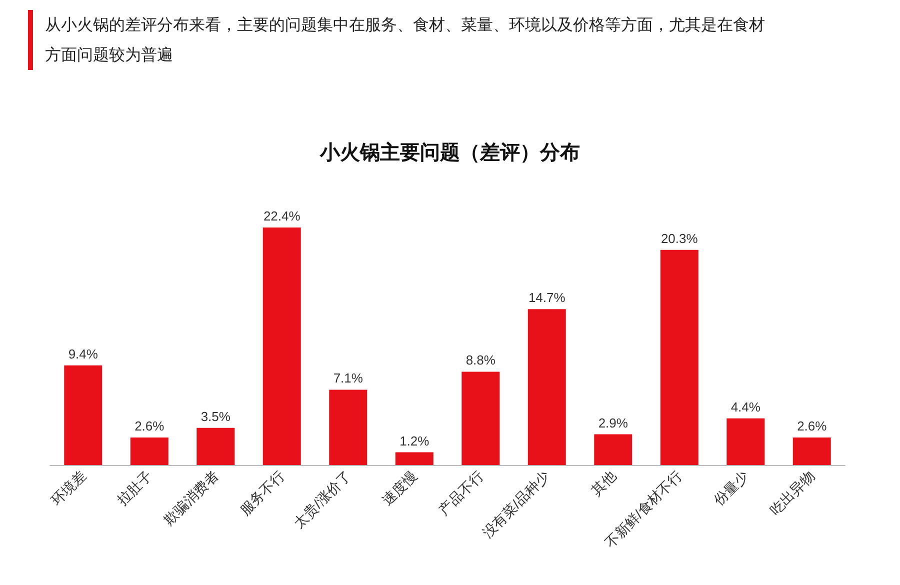 The height and width of the screenshot is (585, 900). Describe the element at coordinates (460, 492) in the screenshot. I see `x-tick-label: 产品不行` at that location.